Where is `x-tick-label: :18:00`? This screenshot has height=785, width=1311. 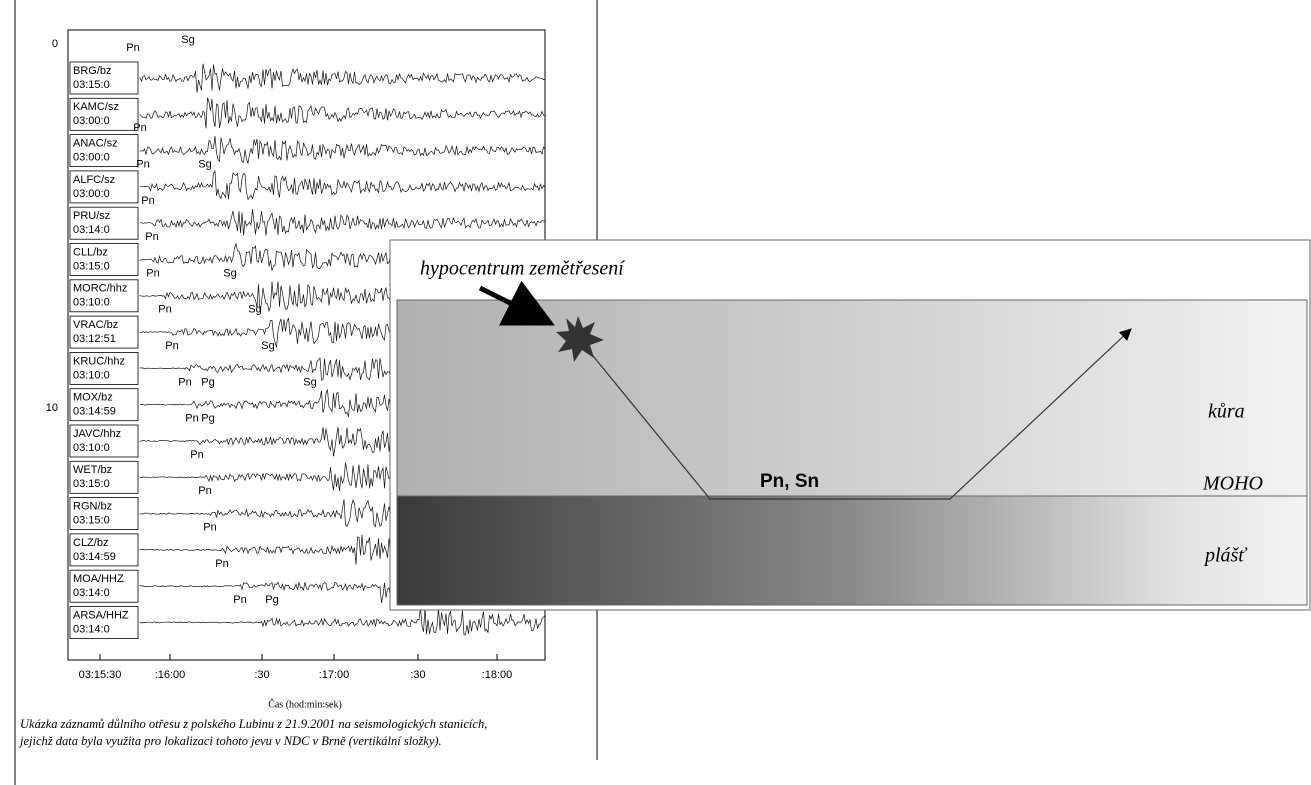
x-tick-label: :18:00 is located at coordinates (497, 675).